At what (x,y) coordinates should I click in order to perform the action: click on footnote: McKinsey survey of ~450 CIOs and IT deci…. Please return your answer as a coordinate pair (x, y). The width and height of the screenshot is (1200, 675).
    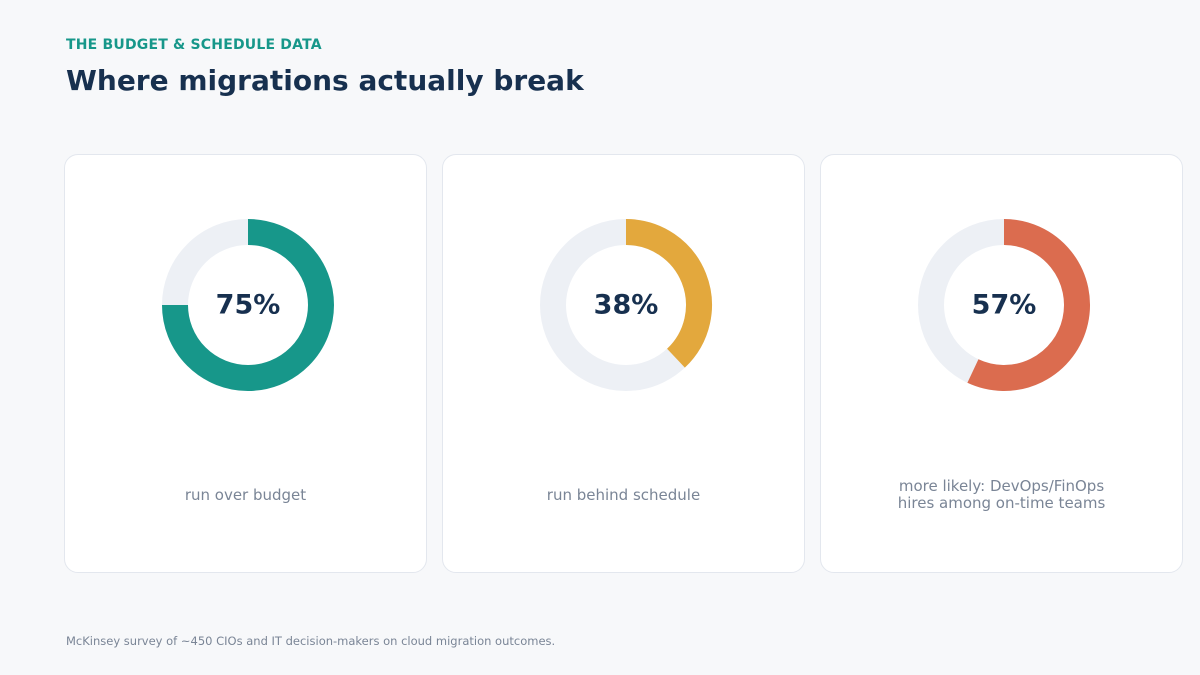
    Looking at the image, I should click on (311, 641).